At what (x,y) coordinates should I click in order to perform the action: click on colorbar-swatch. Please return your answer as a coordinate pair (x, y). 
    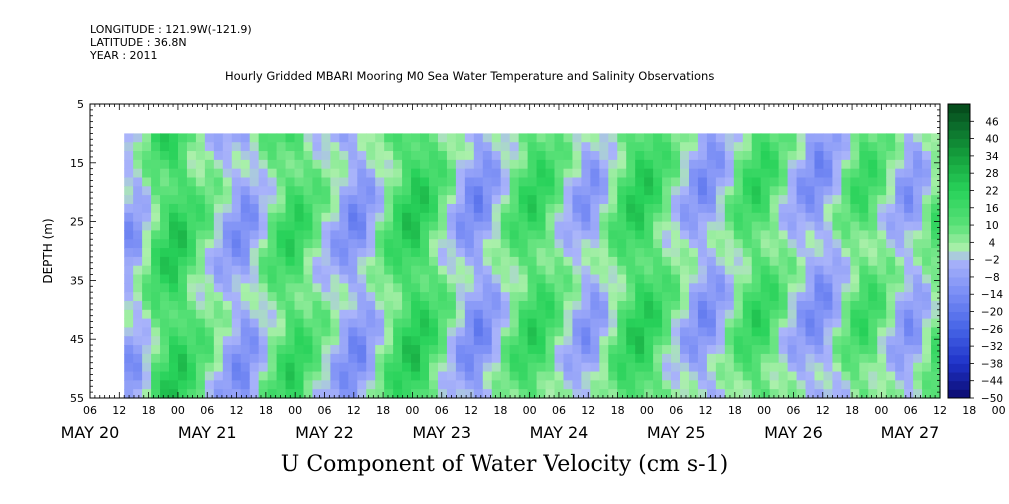
    Looking at the image, I should click on (959, 394).